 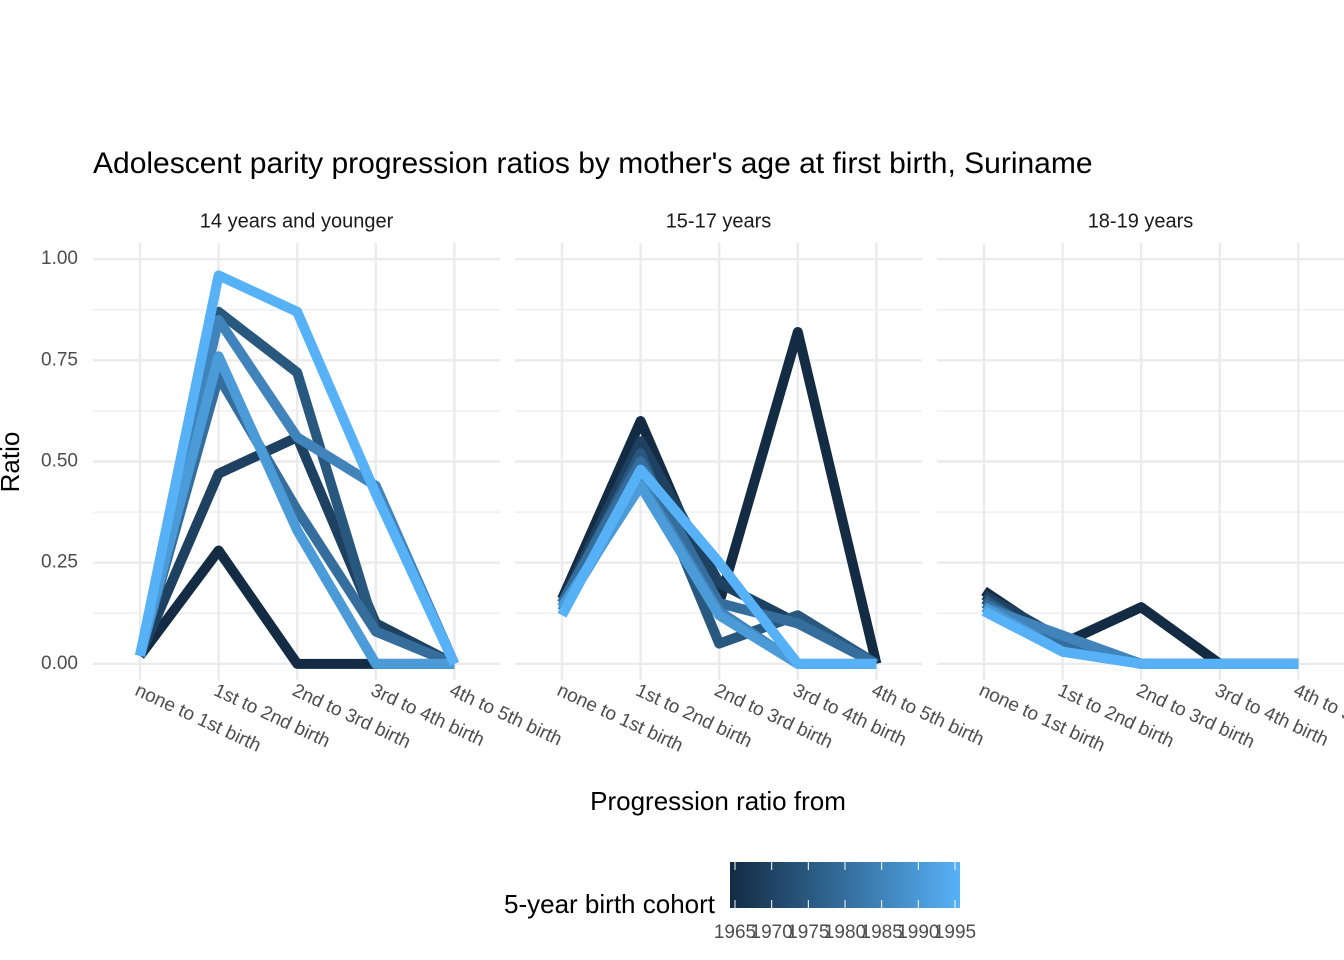 I want to click on legend-tick-label: 1985, so click(x=882, y=932).